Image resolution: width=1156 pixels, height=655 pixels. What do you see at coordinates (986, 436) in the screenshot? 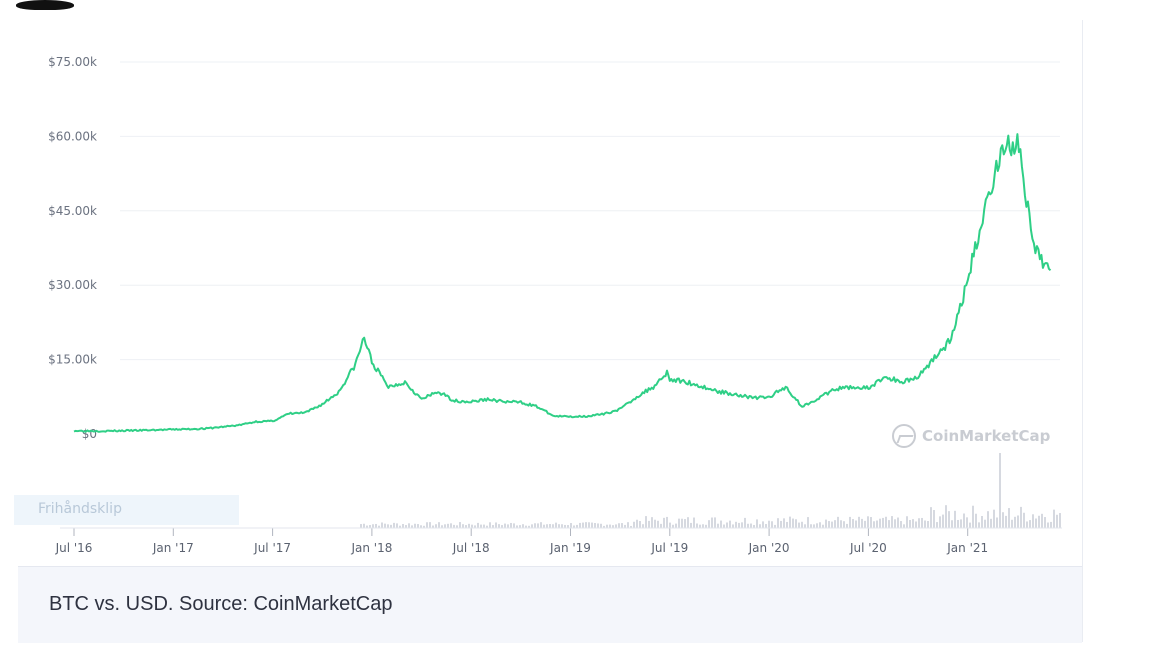
I see `watermark-text: CoinMarketCap` at bounding box center [986, 436].